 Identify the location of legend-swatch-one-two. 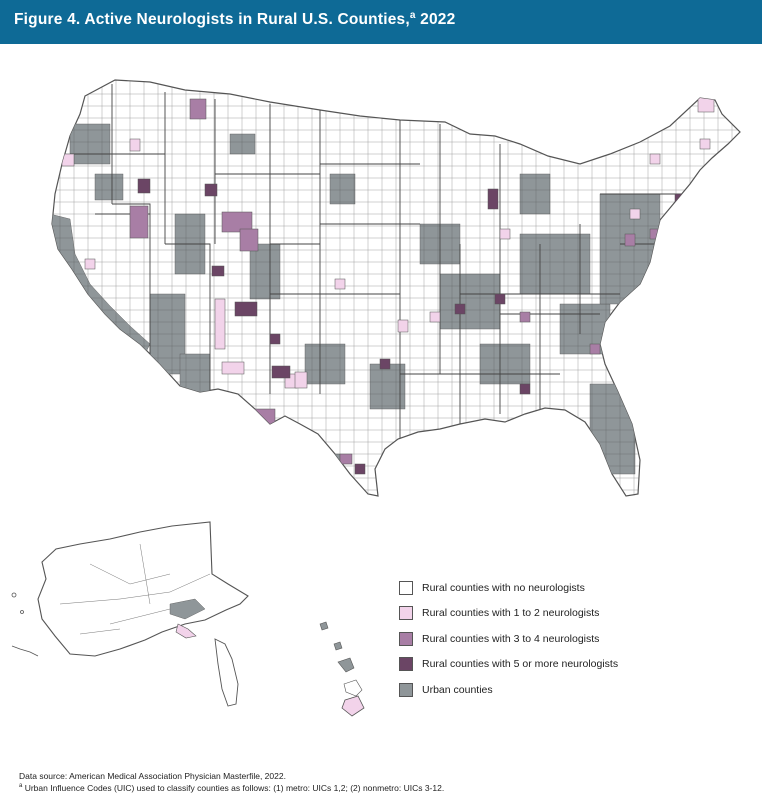
(406, 613).